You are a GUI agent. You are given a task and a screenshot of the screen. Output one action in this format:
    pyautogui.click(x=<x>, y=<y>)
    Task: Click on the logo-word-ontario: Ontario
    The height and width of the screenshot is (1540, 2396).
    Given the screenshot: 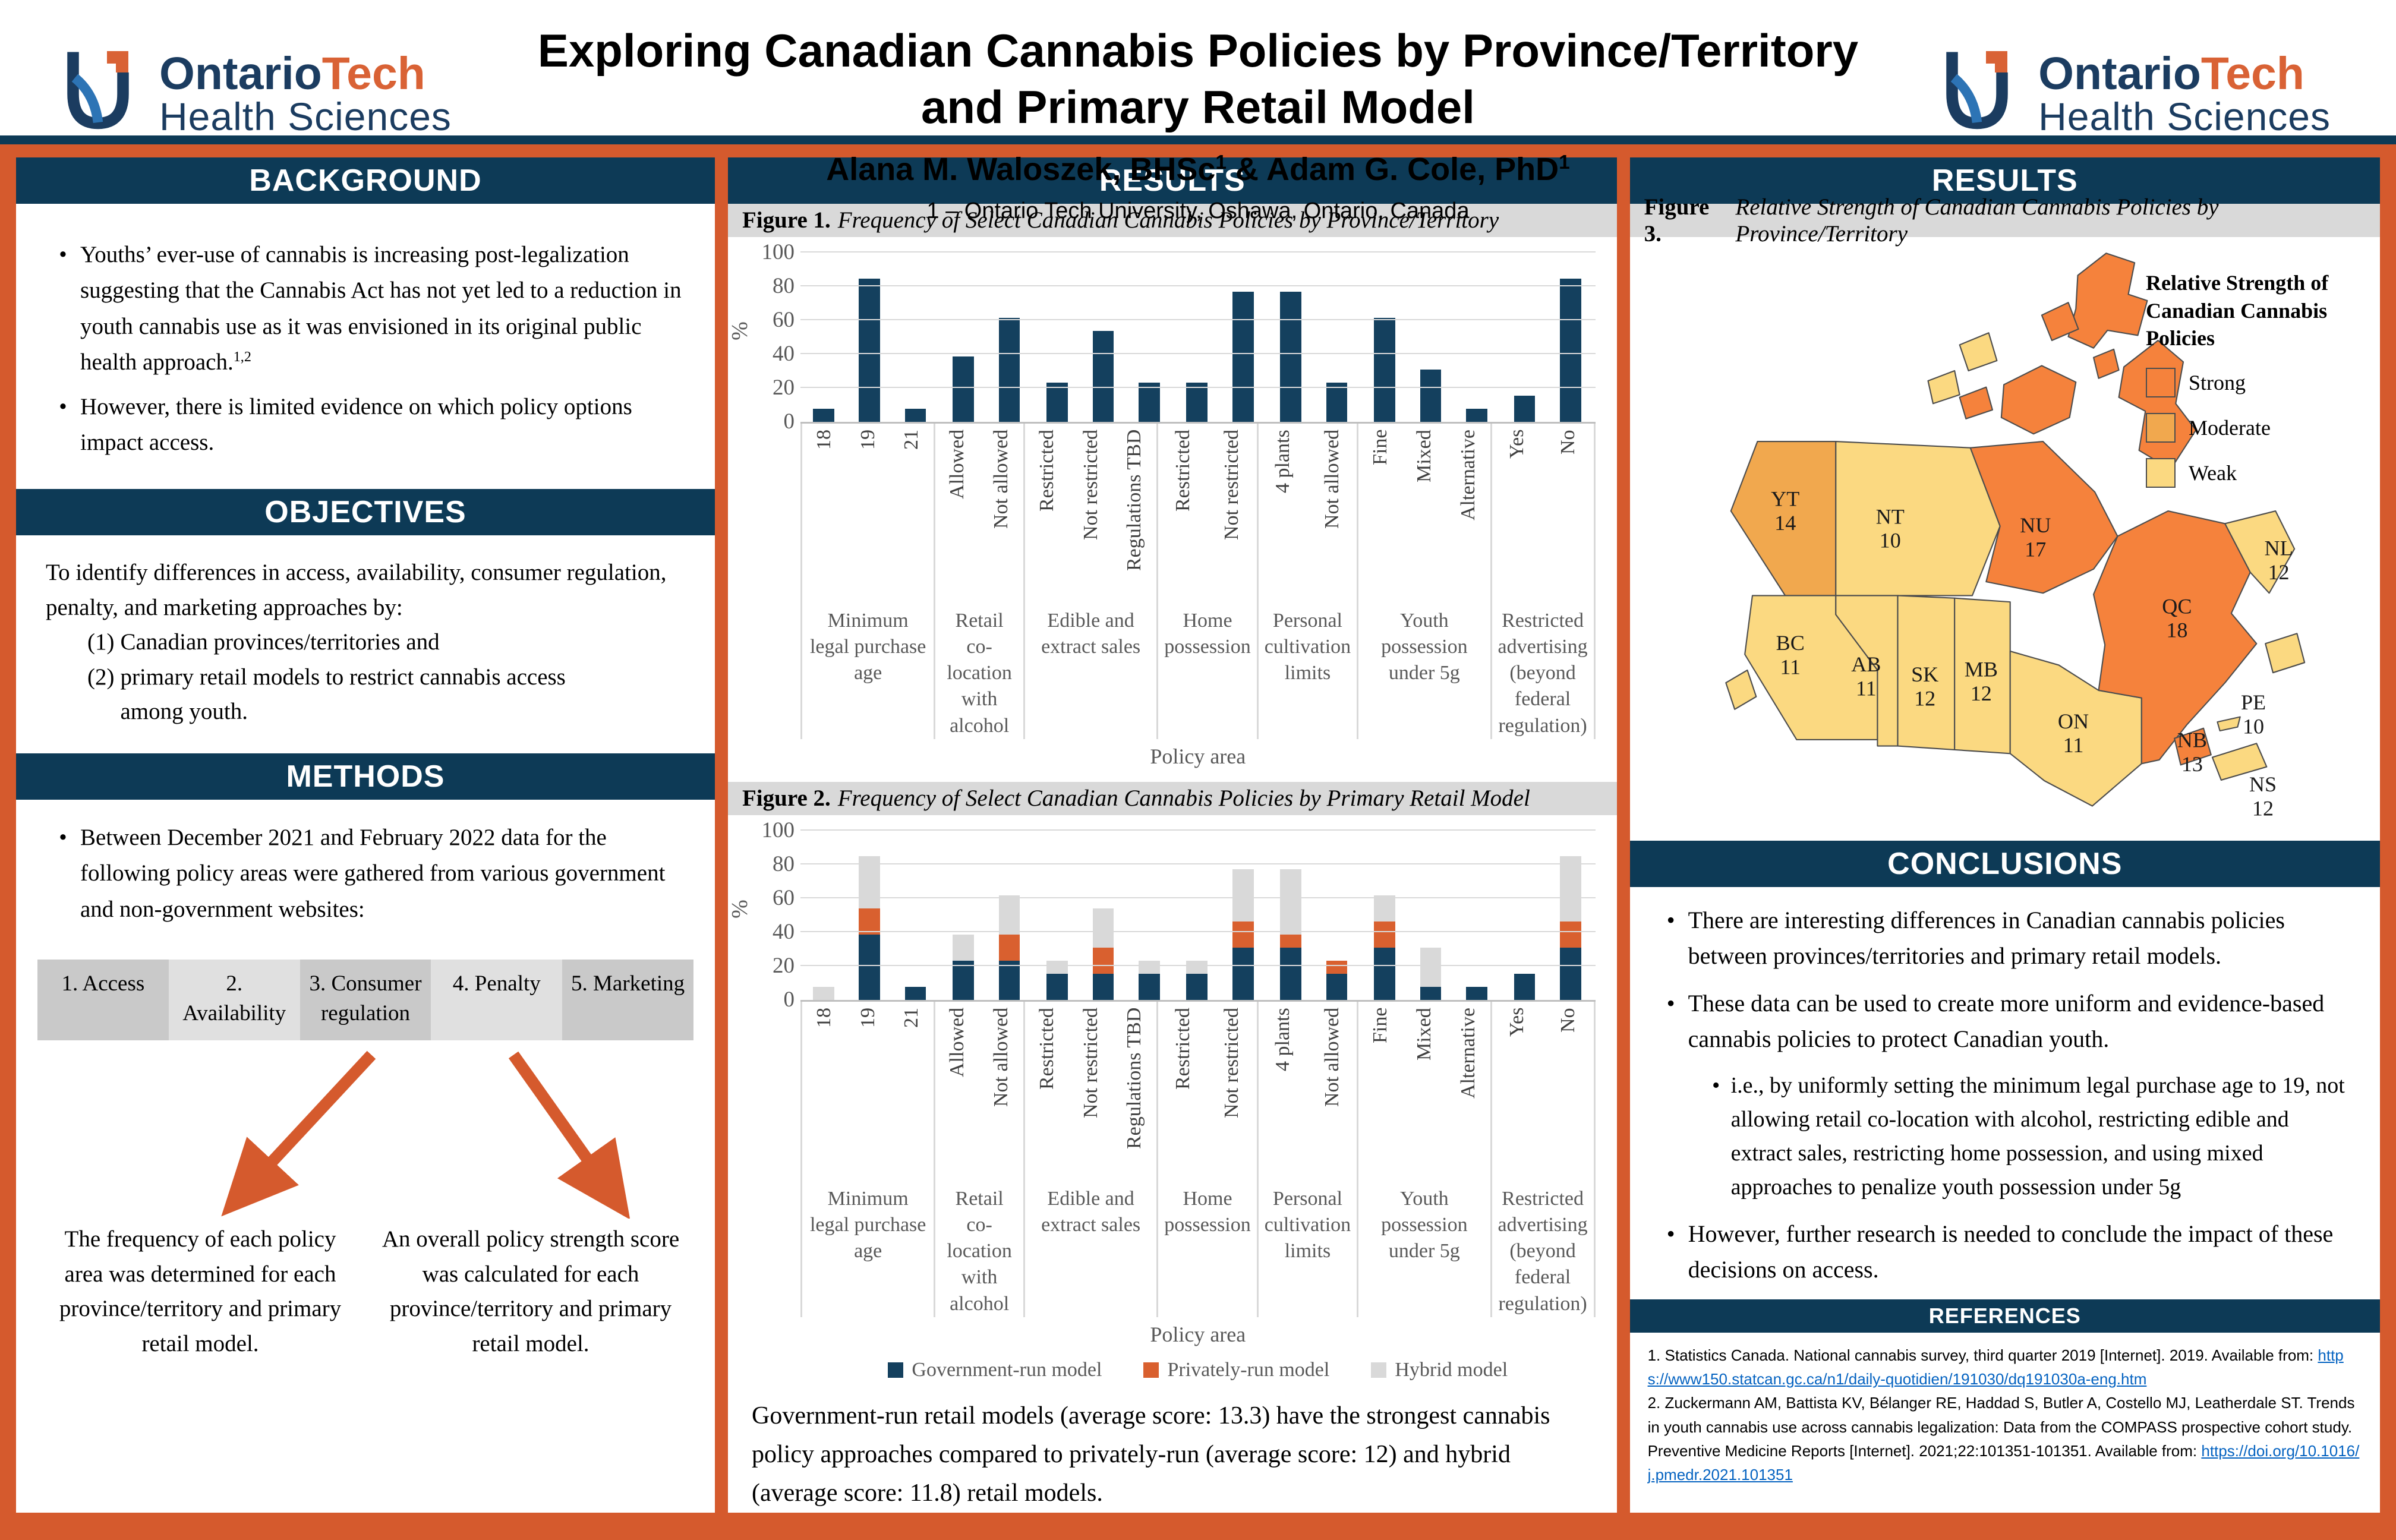 What is the action you would take?
    pyautogui.click(x=2119, y=73)
    